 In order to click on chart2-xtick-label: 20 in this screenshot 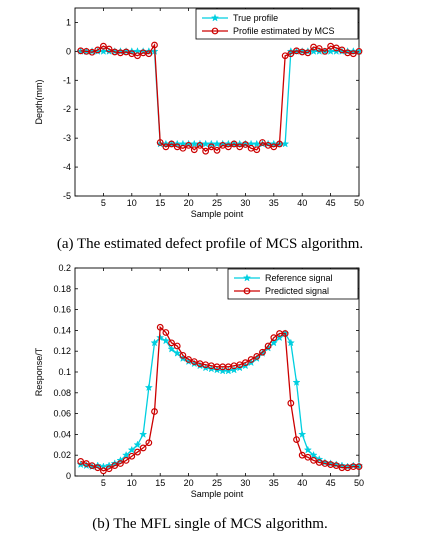, I will do `click(189, 483)`.